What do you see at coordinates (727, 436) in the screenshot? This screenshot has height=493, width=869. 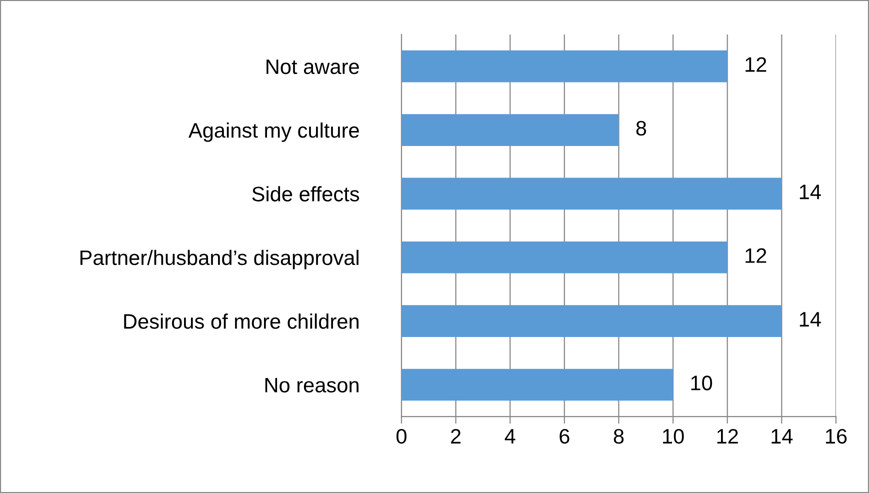 I see `x-tick-label: 12` at bounding box center [727, 436].